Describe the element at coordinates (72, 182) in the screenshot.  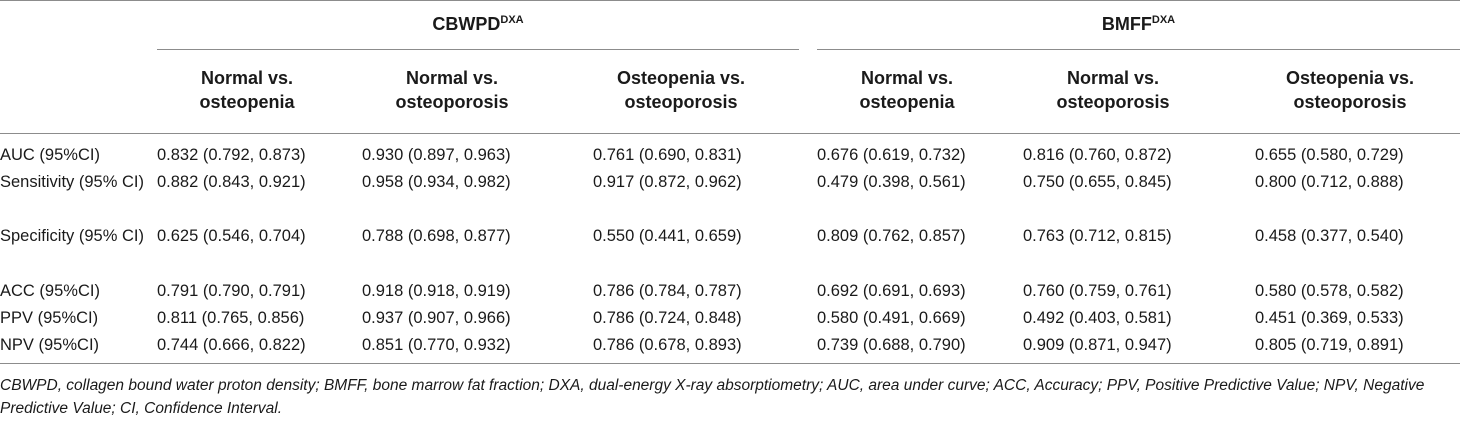
I see `row-label-sensitivity: Sensitivity (95% CI)` at that location.